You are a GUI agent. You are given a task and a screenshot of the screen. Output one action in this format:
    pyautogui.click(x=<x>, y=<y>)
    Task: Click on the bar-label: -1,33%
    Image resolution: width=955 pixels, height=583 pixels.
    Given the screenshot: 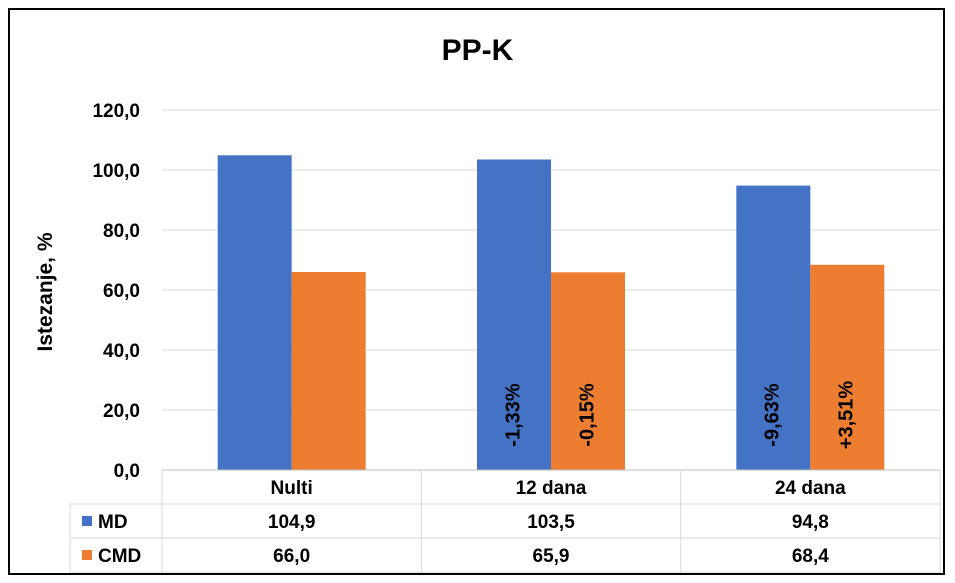 What is the action you would take?
    pyautogui.click(x=513, y=415)
    